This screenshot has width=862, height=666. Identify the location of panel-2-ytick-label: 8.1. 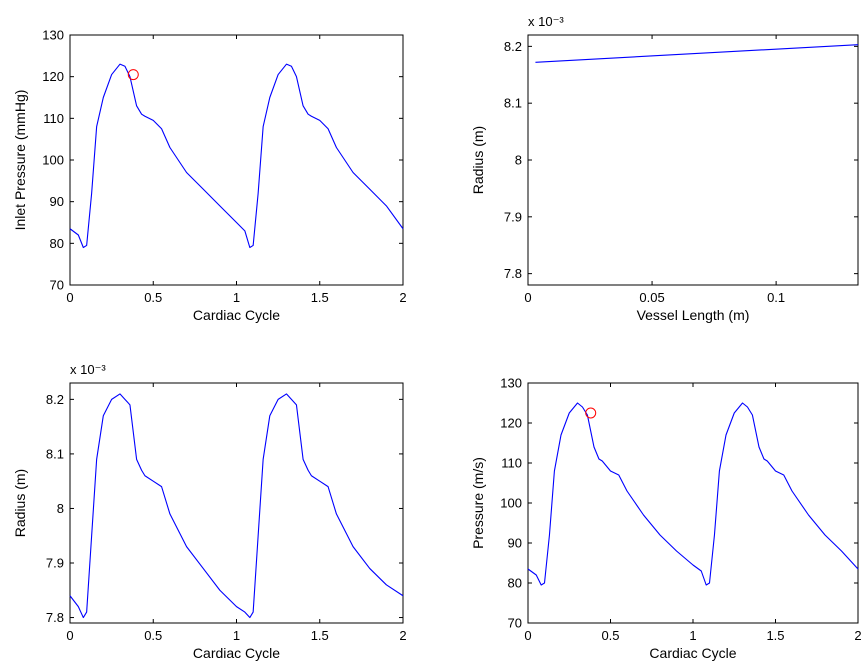
(513, 103).